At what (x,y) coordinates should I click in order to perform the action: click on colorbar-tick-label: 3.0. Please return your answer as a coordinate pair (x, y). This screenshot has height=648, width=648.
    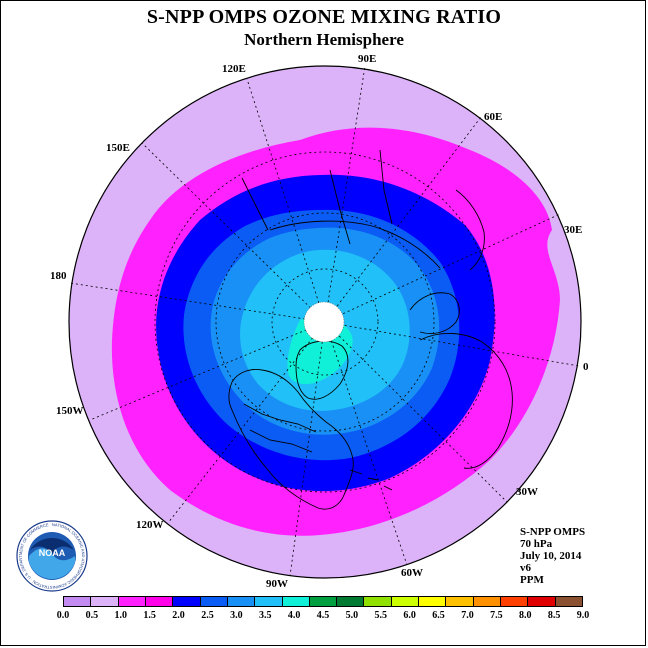
    Looking at the image, I should click on (236, 615).